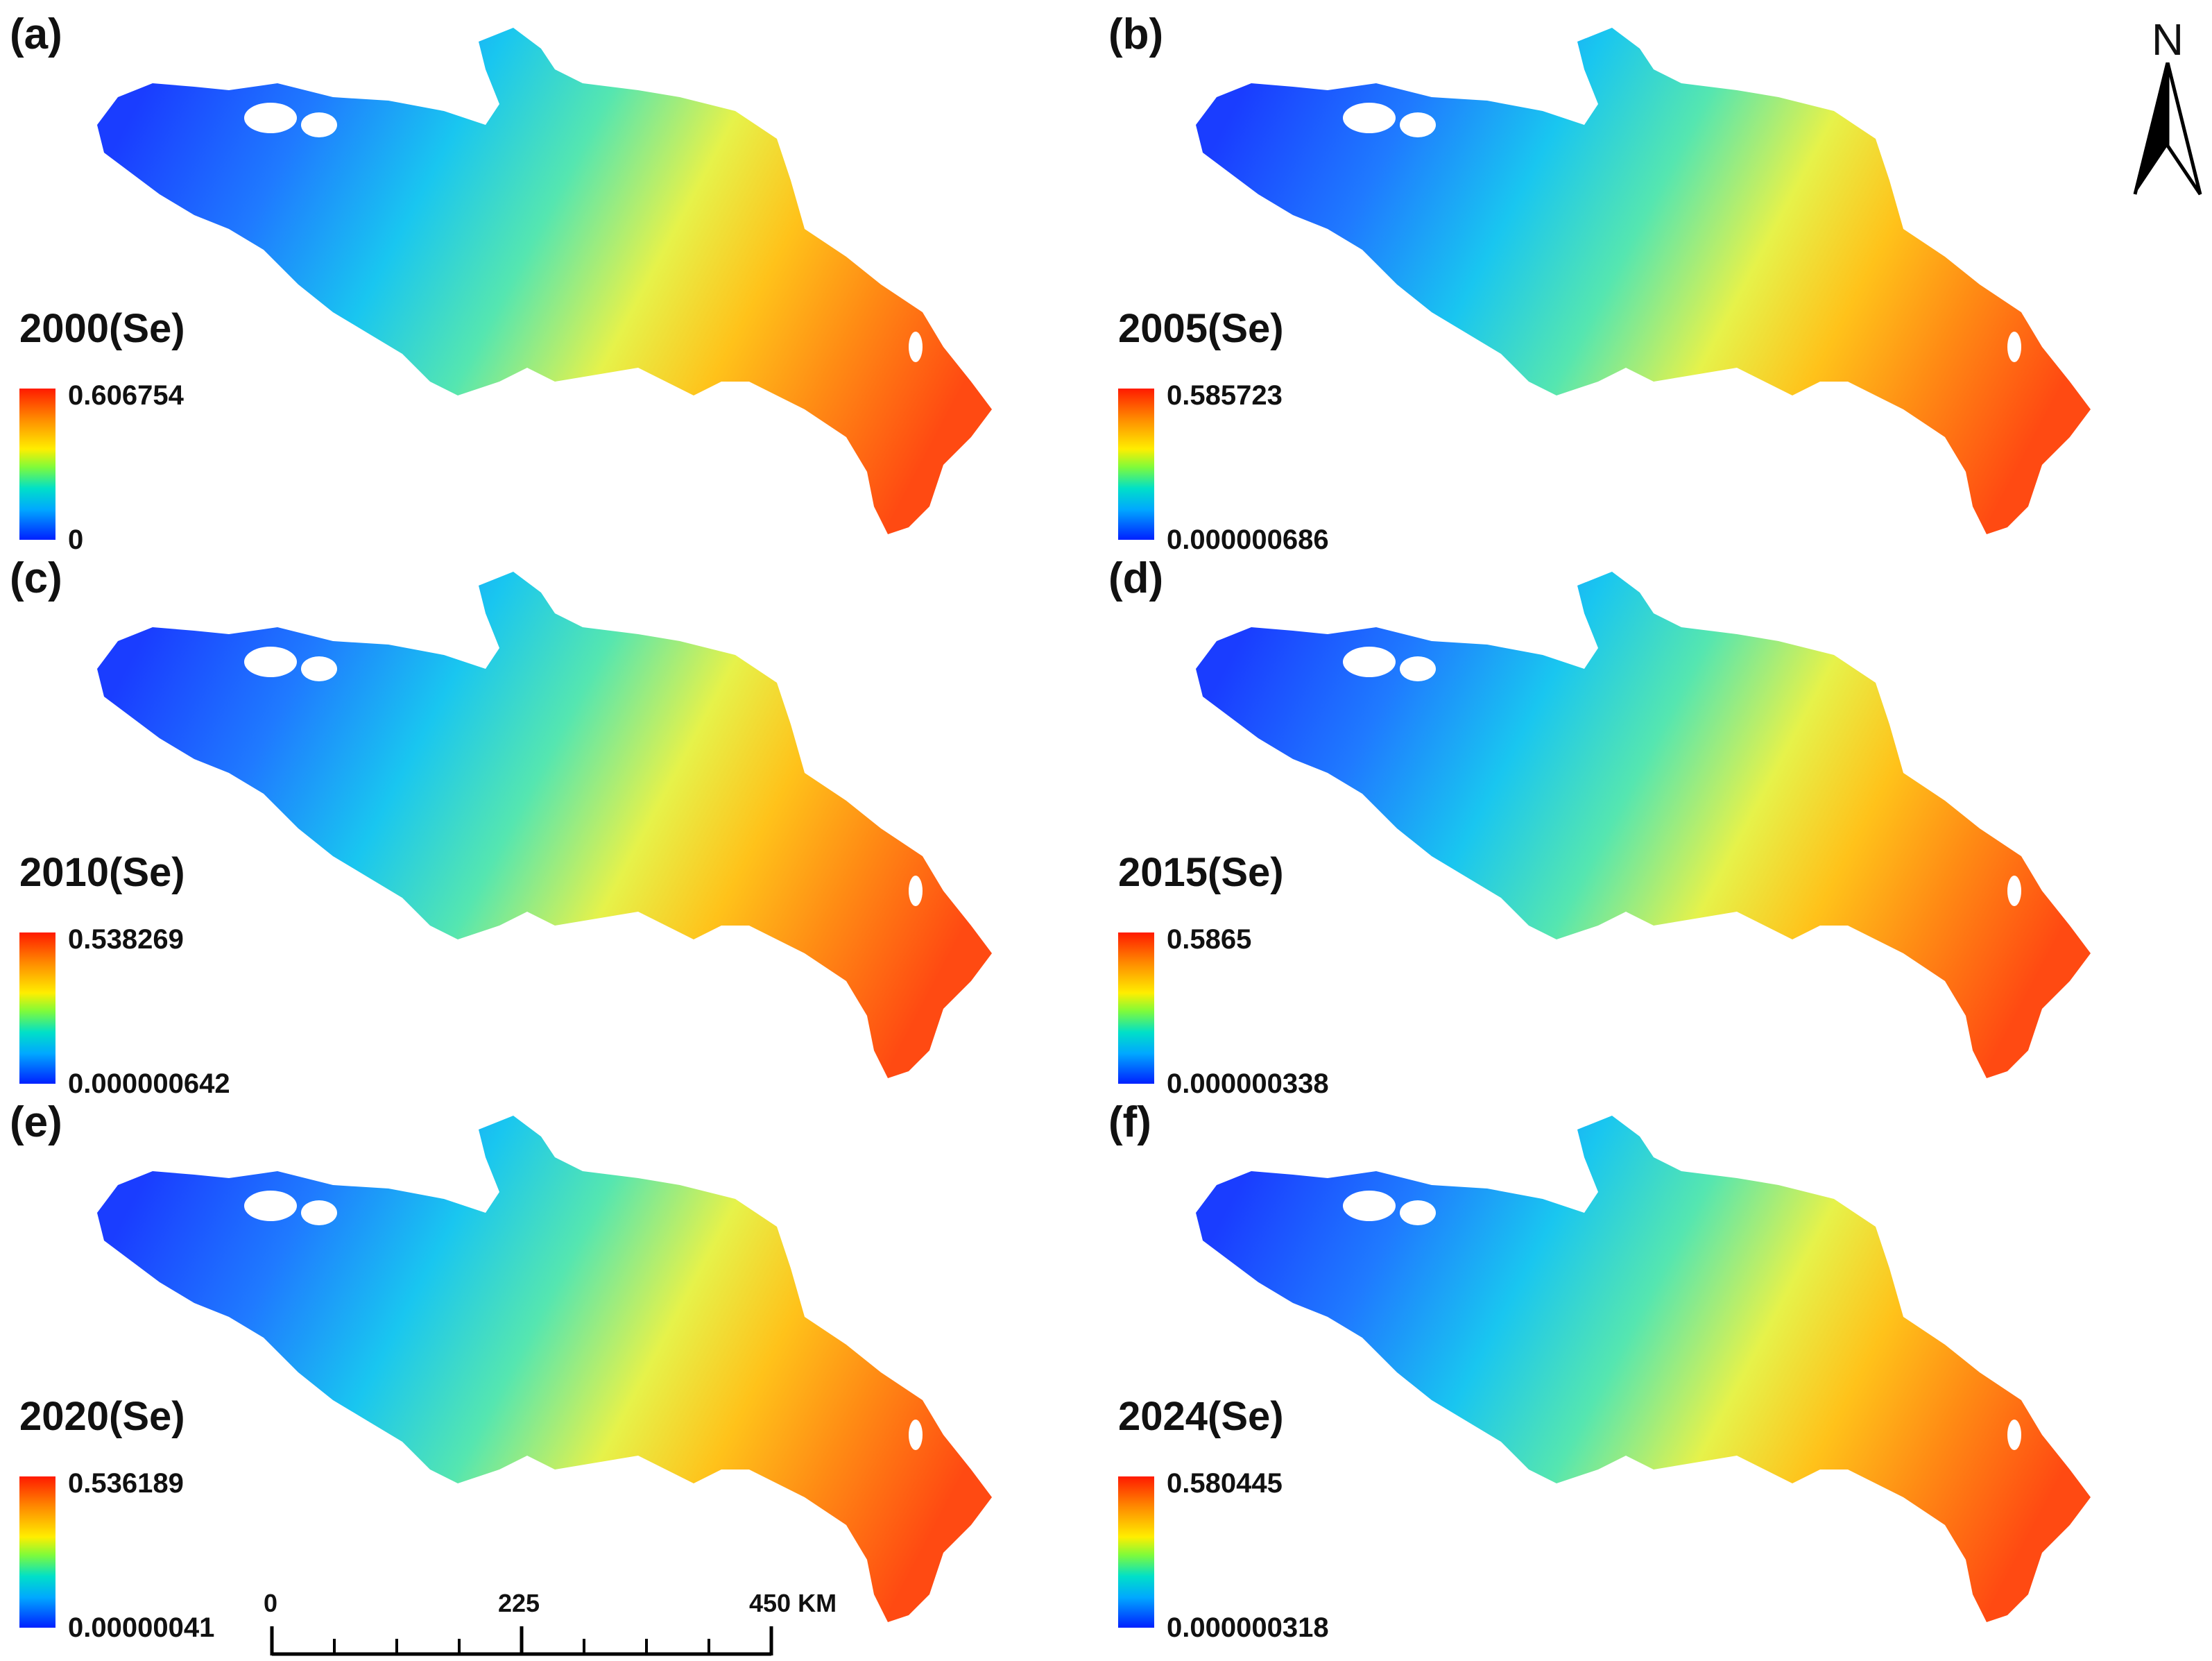  I want to click on north-arrow-icon, so click(2167, 129).